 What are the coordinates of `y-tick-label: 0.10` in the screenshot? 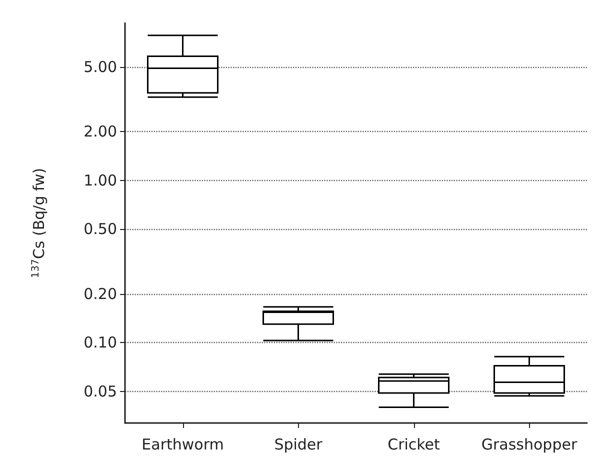 It's located at (100, 343).